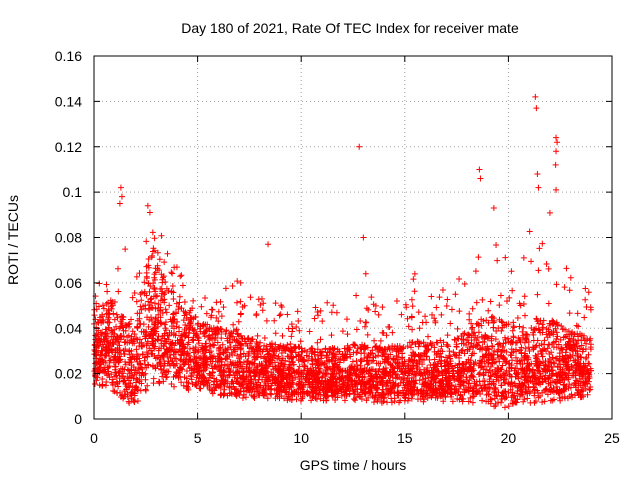 The image size is (640, 480). What do you see at coordinates (353, 465) in the screenshot?
I see `x-axis-label: GPS time / hours` at bounding box center [353, 465].